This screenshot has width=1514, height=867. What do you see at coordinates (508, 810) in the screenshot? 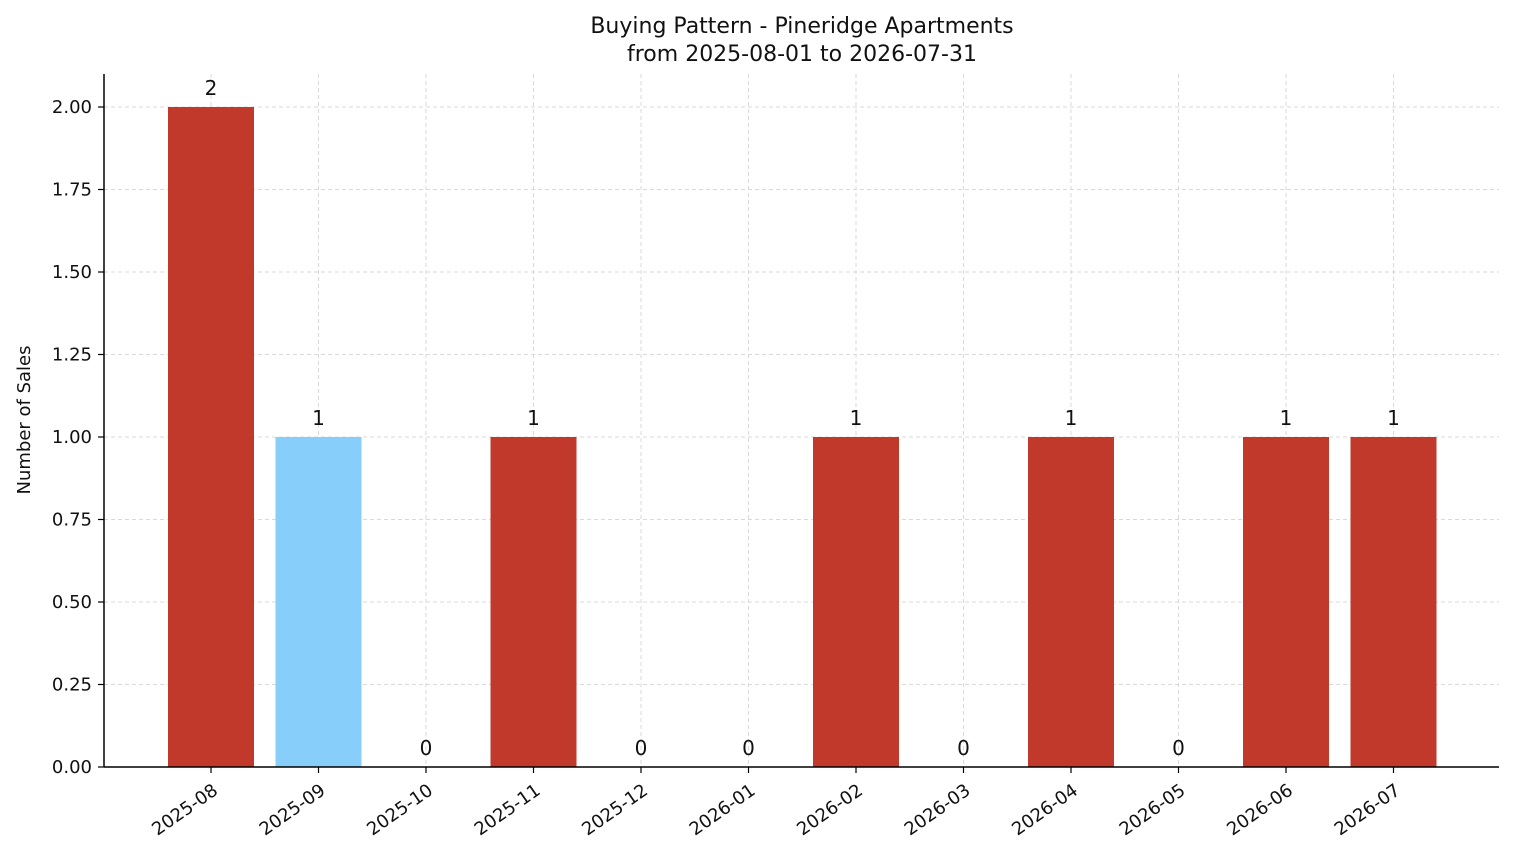
I see `x-tick-label: 2025-11` at bounding box center [508, 810].